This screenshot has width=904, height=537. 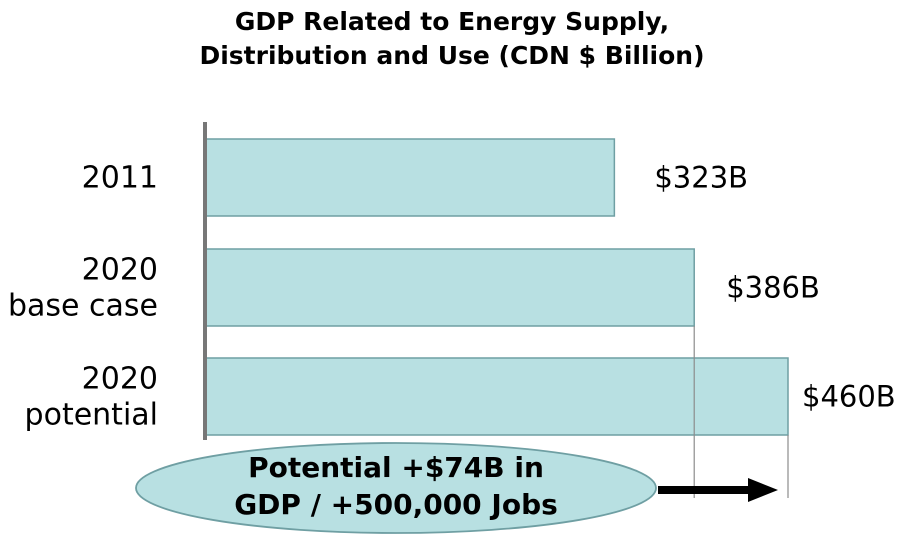 What do you see at coordinates (120, 178) in the screenshot?
I see `category-label: 2011` at bounding box center [120, 178].